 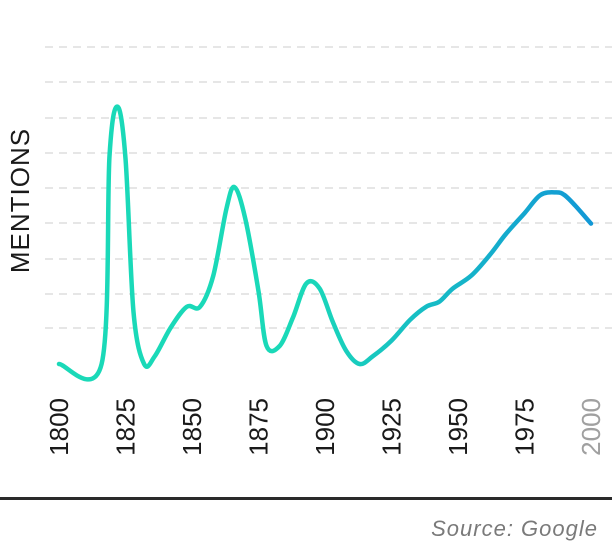 I want to click on bottom-rule, so click(x=306, y=498).